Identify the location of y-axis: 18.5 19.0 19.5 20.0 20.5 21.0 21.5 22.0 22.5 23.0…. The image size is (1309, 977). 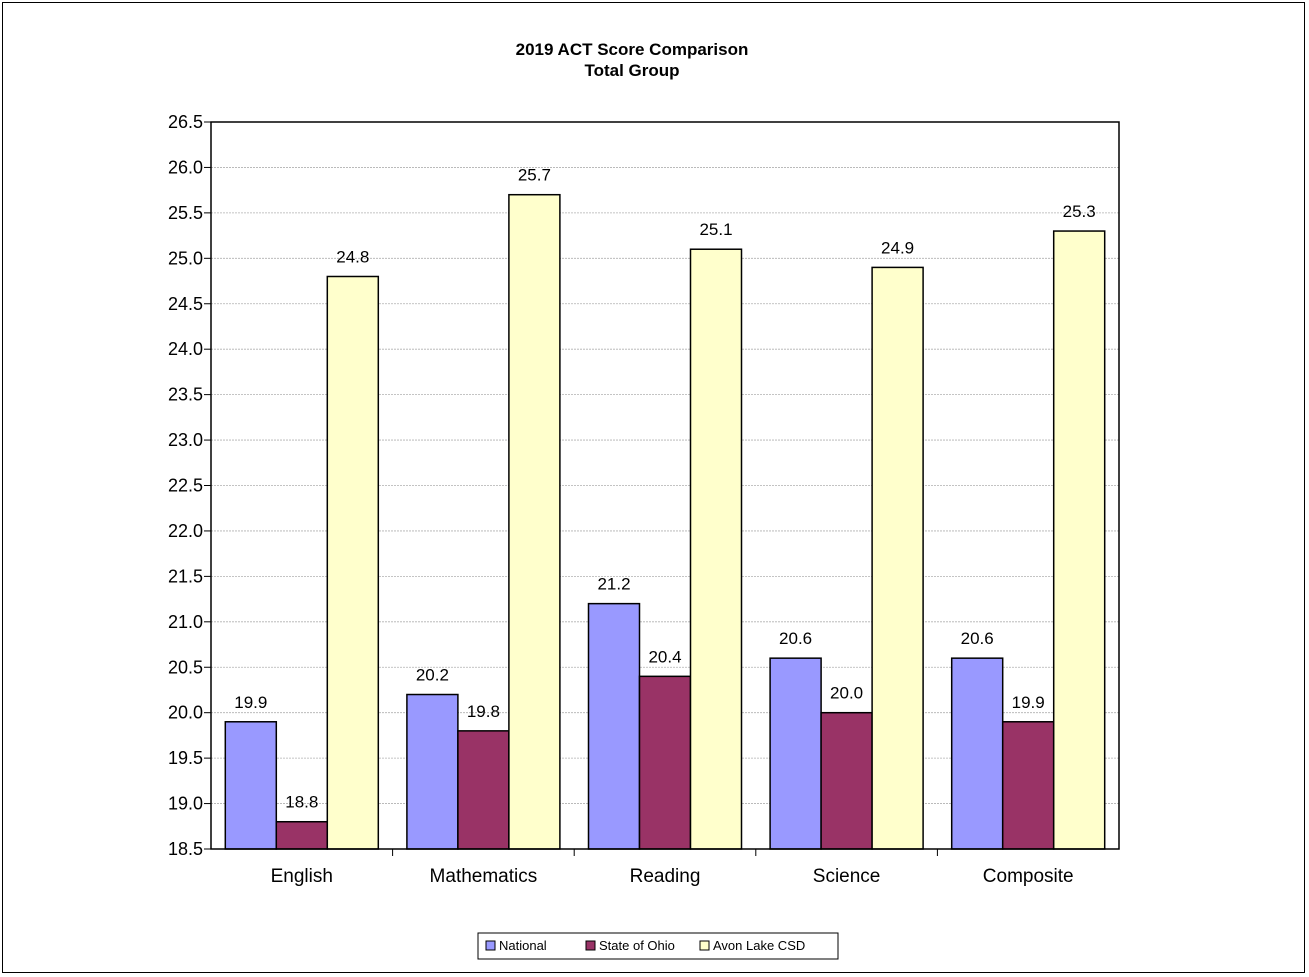
(189, 485).